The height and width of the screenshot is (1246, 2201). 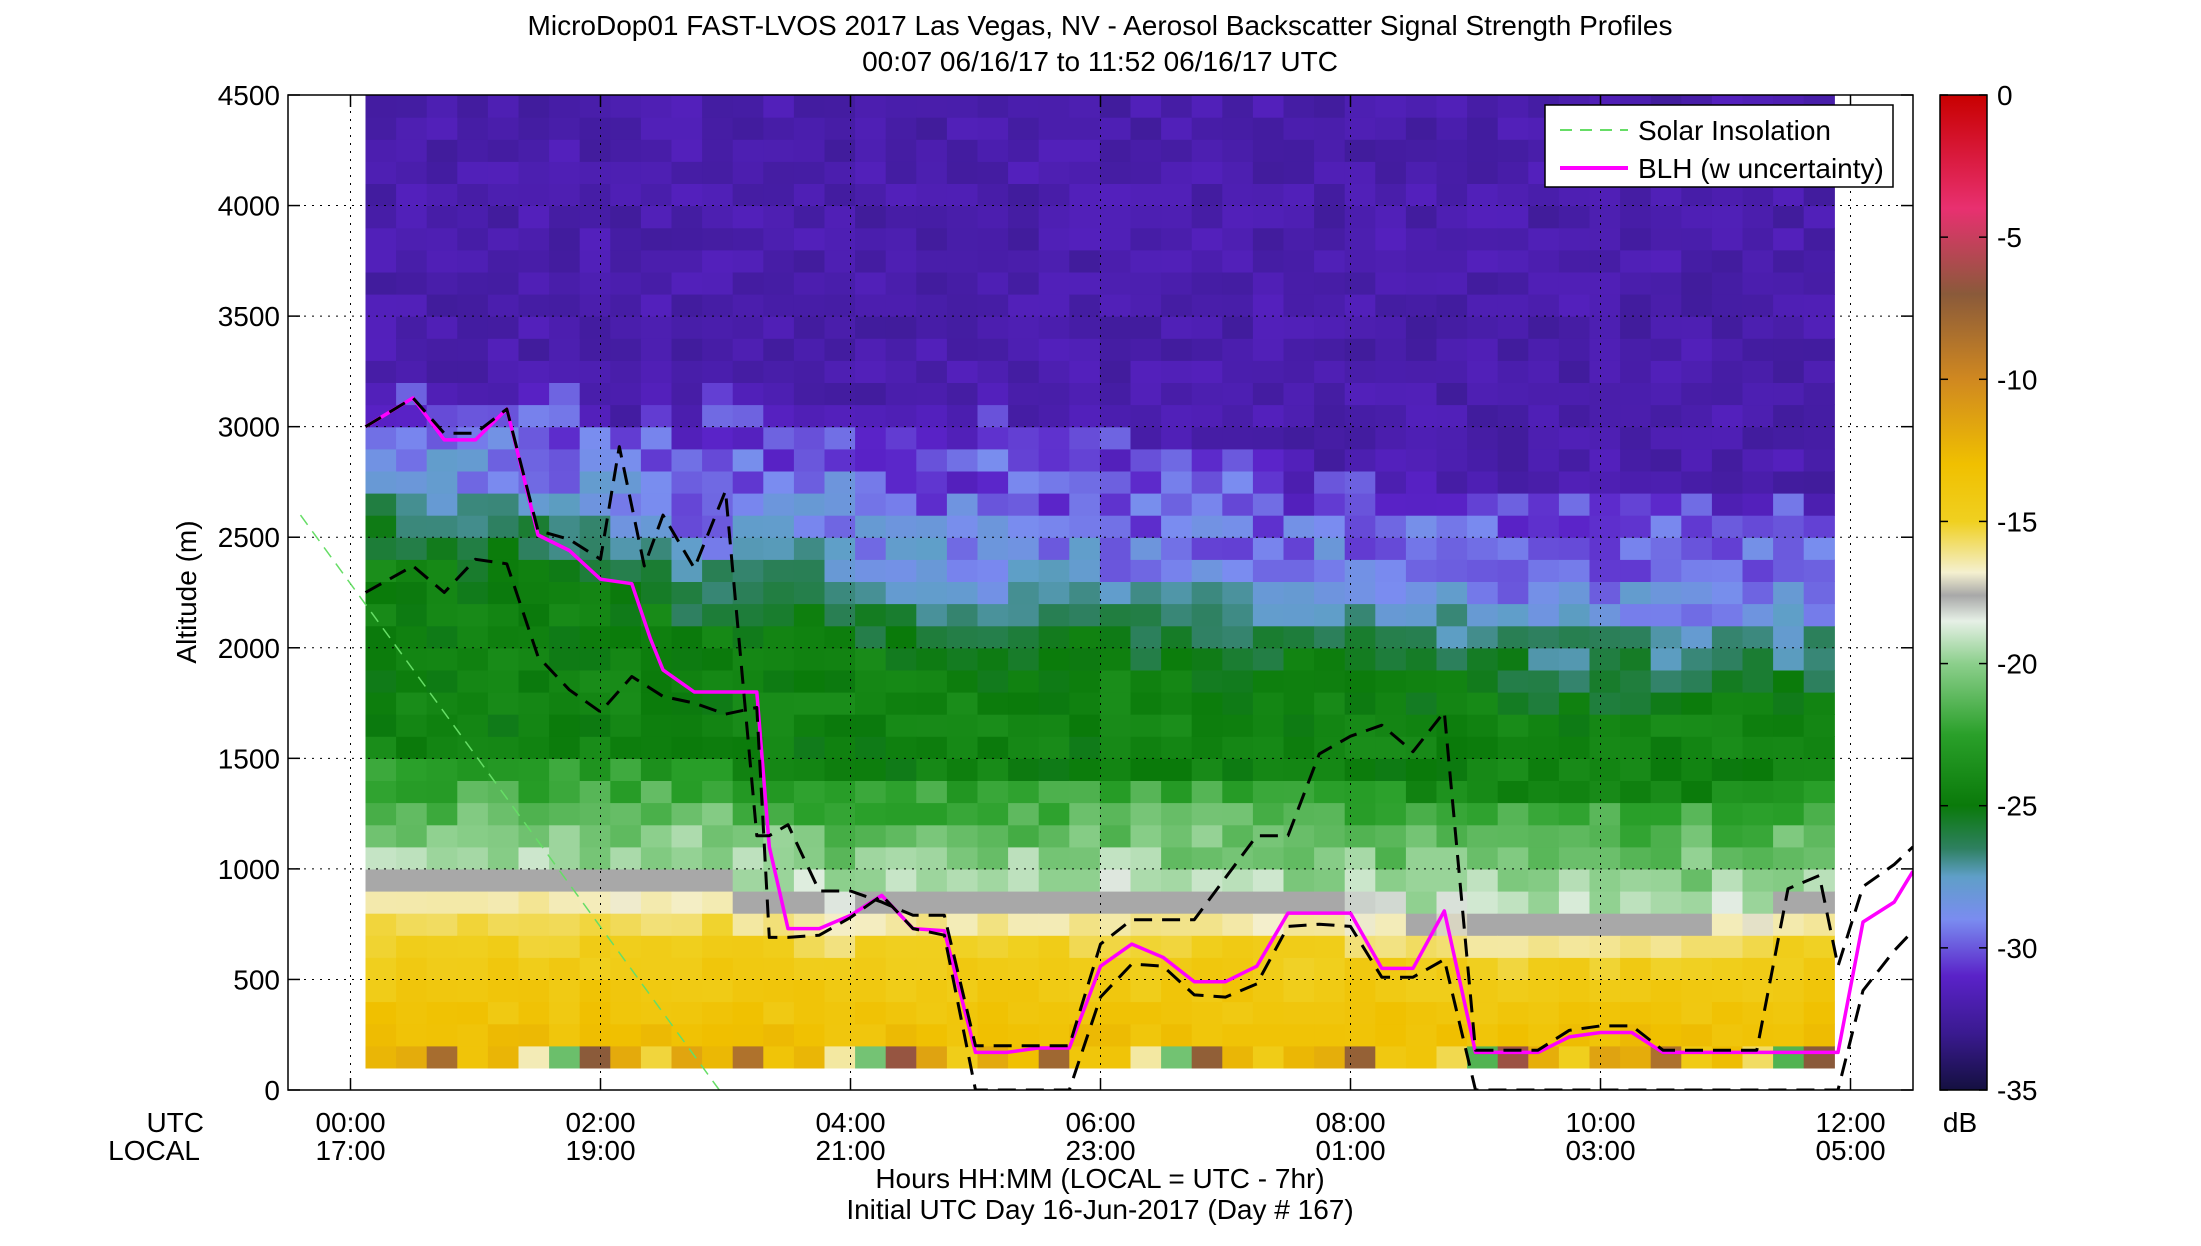 I want to click on colorbar: 0-5-10-15-20-25-30-35 dB, so click(x=1988, y=609).